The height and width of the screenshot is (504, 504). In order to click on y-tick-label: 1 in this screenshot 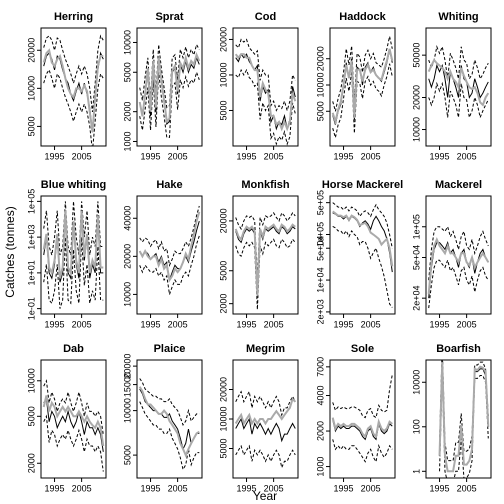, I will do `click(416, 471)`.